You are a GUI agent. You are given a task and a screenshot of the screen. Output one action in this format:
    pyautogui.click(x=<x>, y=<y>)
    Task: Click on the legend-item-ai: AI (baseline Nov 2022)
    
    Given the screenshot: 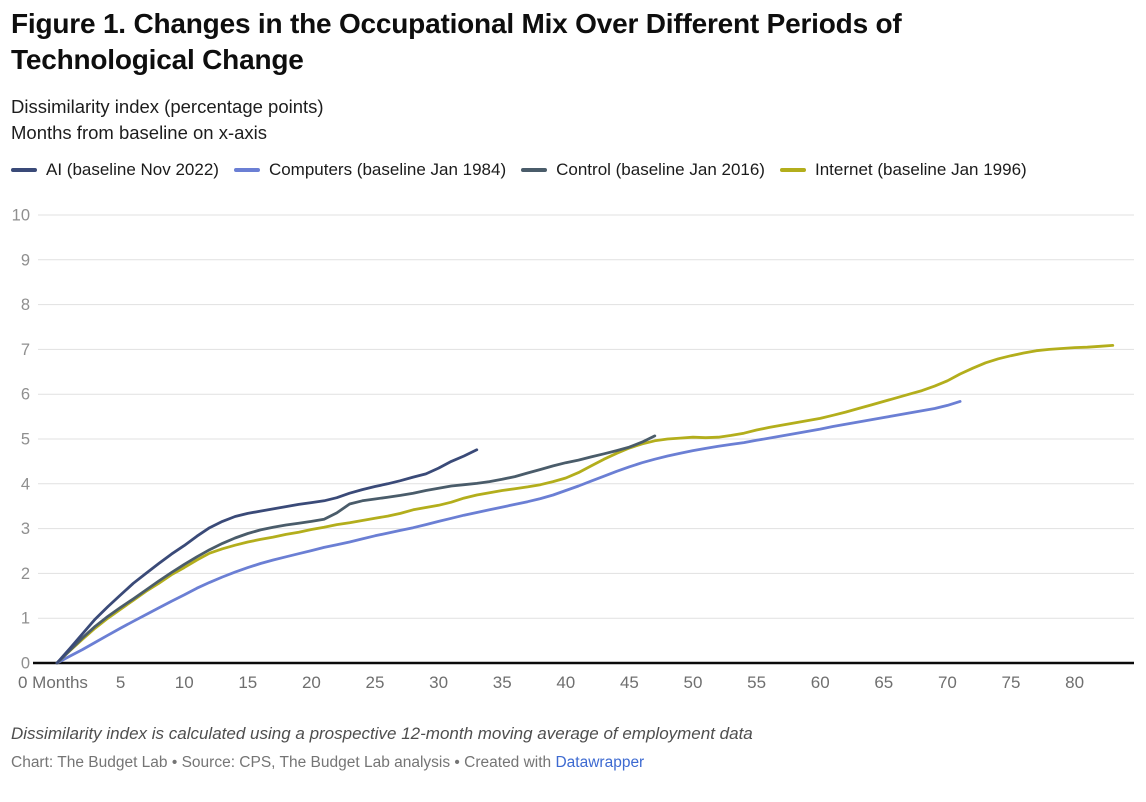 What is the action you would take?
    pyautogui.click(x=115, y=170)
    